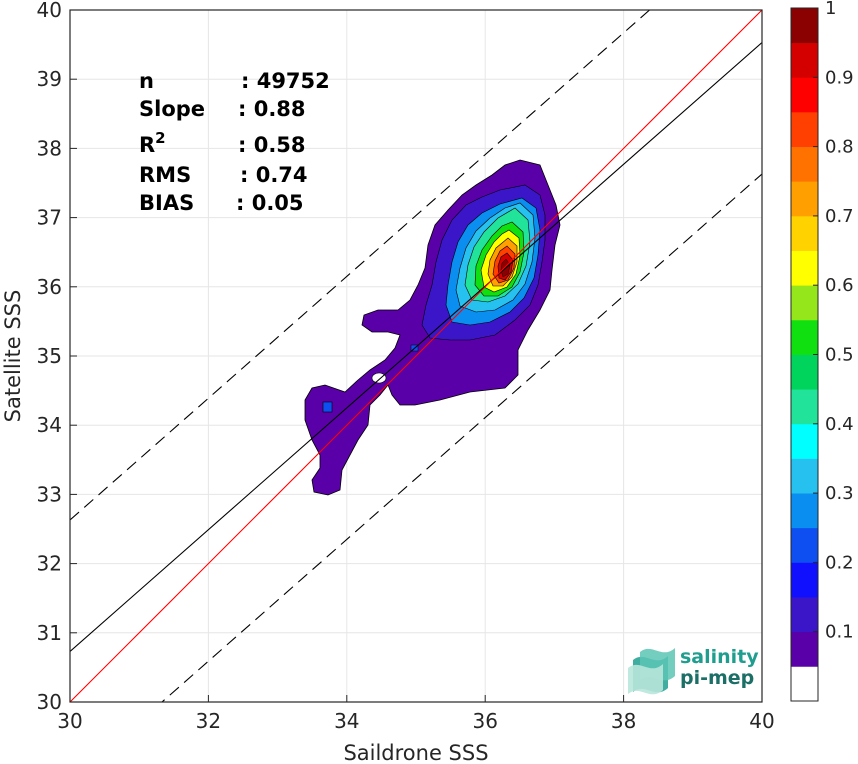 The height and width of the screenshot is (764, 858). I want to click on x-tick-label: 32, so click(208, 721).